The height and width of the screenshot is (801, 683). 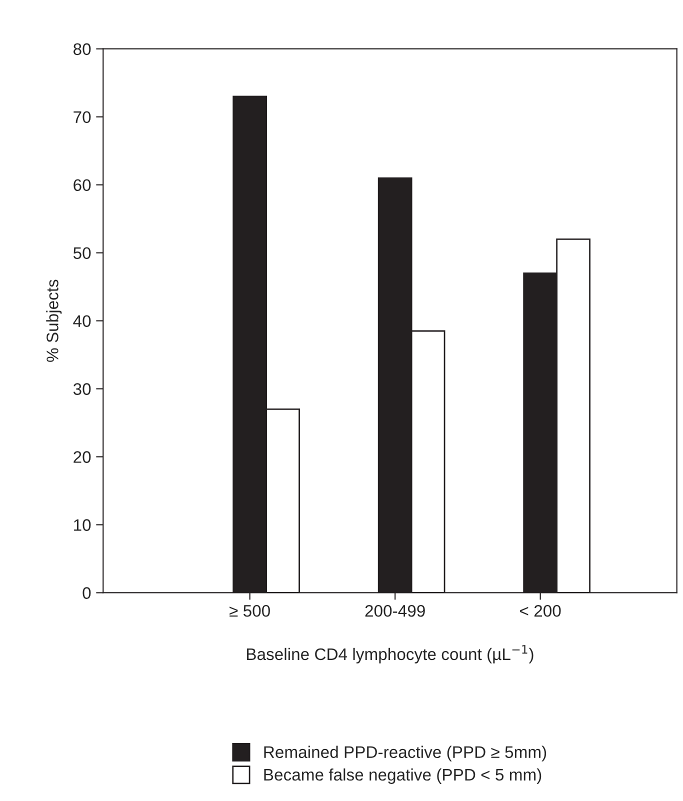 I want to click on x-tick-label: ≥ 500, so click(x=250, y=610).